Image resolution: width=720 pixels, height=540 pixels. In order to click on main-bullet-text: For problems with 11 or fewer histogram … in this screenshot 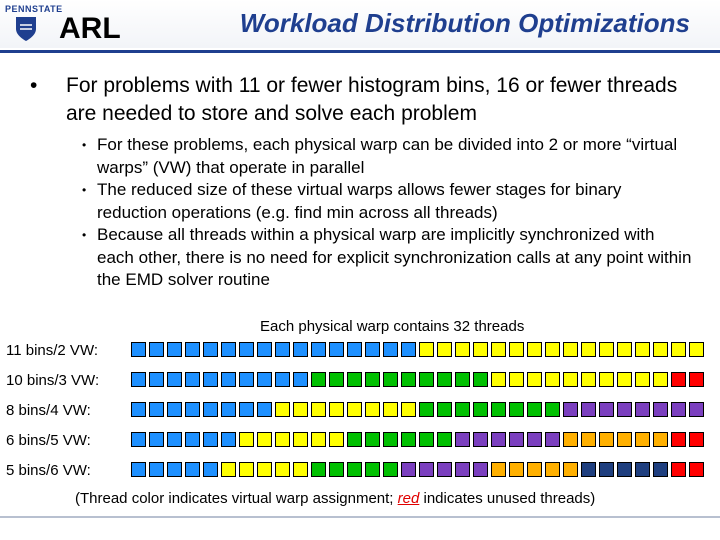, I will do `click(372, 99)`.